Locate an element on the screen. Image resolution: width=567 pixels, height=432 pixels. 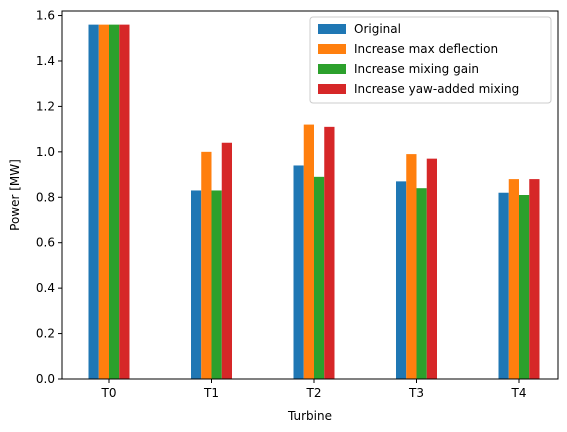
y-tick-label: 0.0 is located at coordinates (45, 379).